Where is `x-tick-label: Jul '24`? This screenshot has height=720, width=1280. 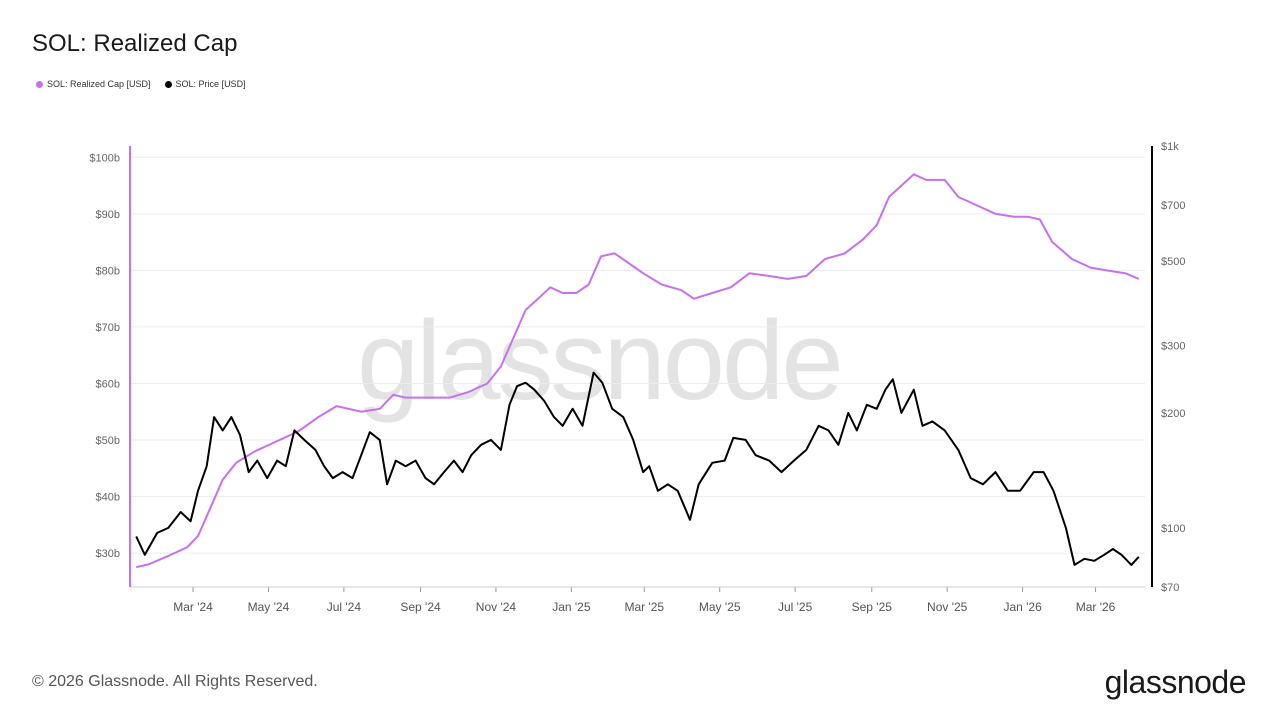 x-tick-label: Jul '24 is located at coordinates (344, 607).